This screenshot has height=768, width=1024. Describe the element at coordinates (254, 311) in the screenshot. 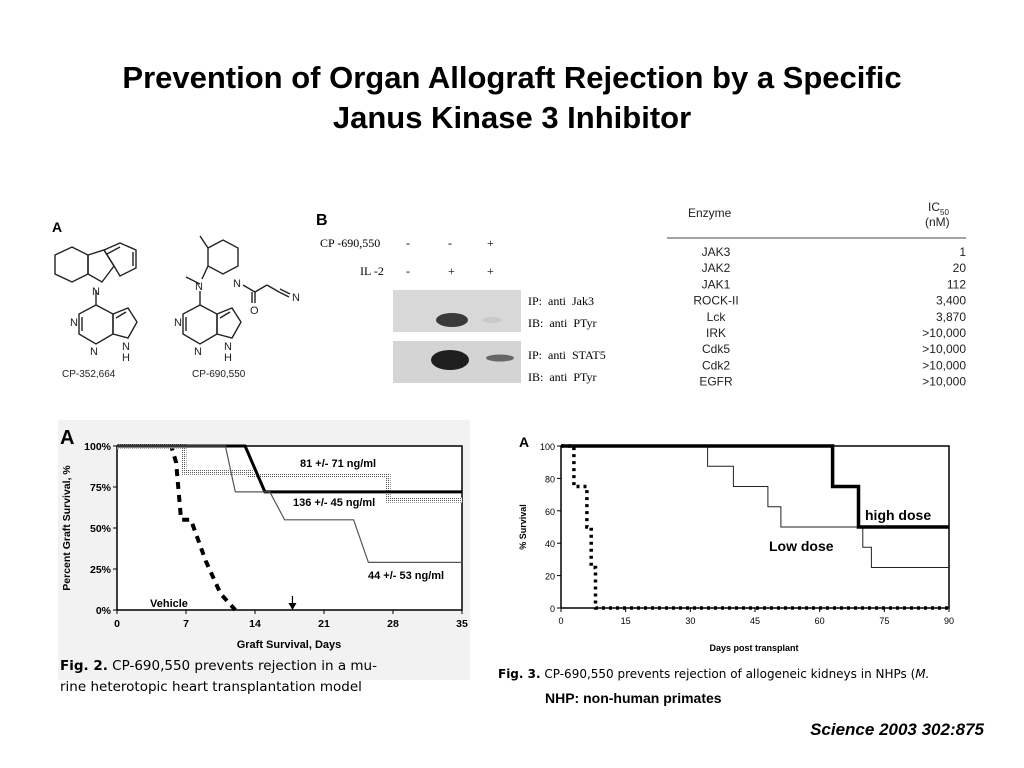

I see `atom-label: O` at that location.